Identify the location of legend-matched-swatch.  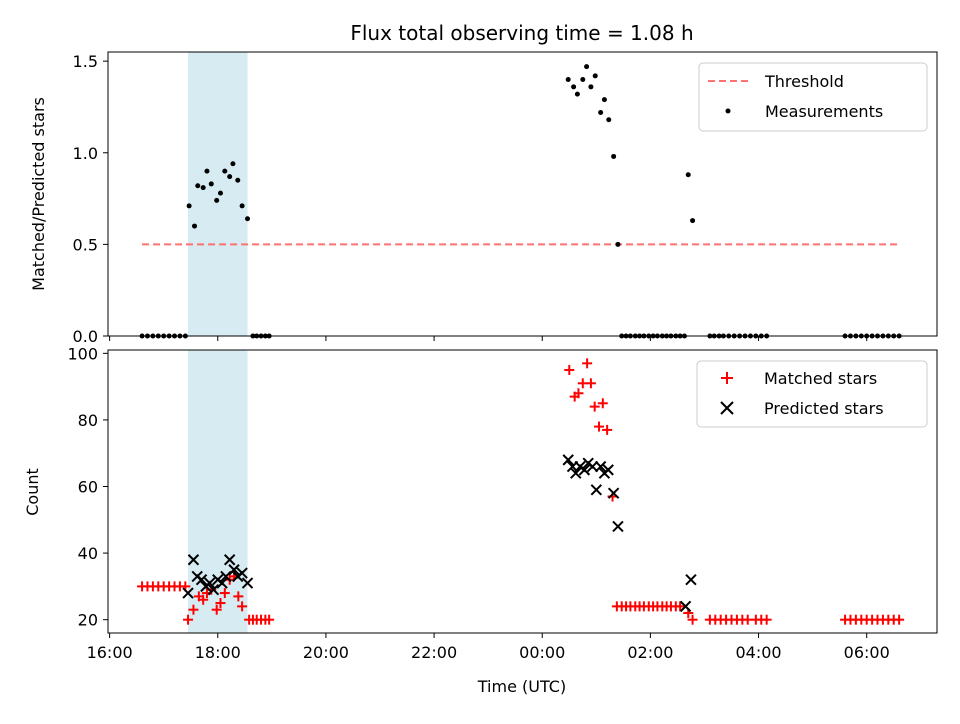
(727, 378).